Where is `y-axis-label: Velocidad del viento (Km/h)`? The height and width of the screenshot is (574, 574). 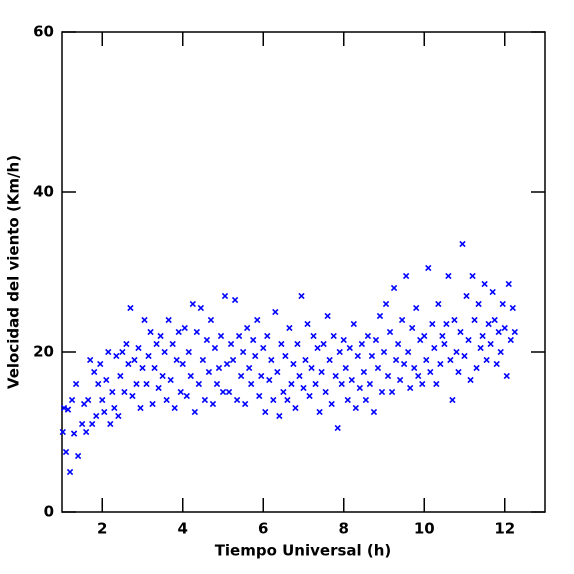 y-axis-label: Velocidad del viento (Km/h) is located at coordinates (14, 272).